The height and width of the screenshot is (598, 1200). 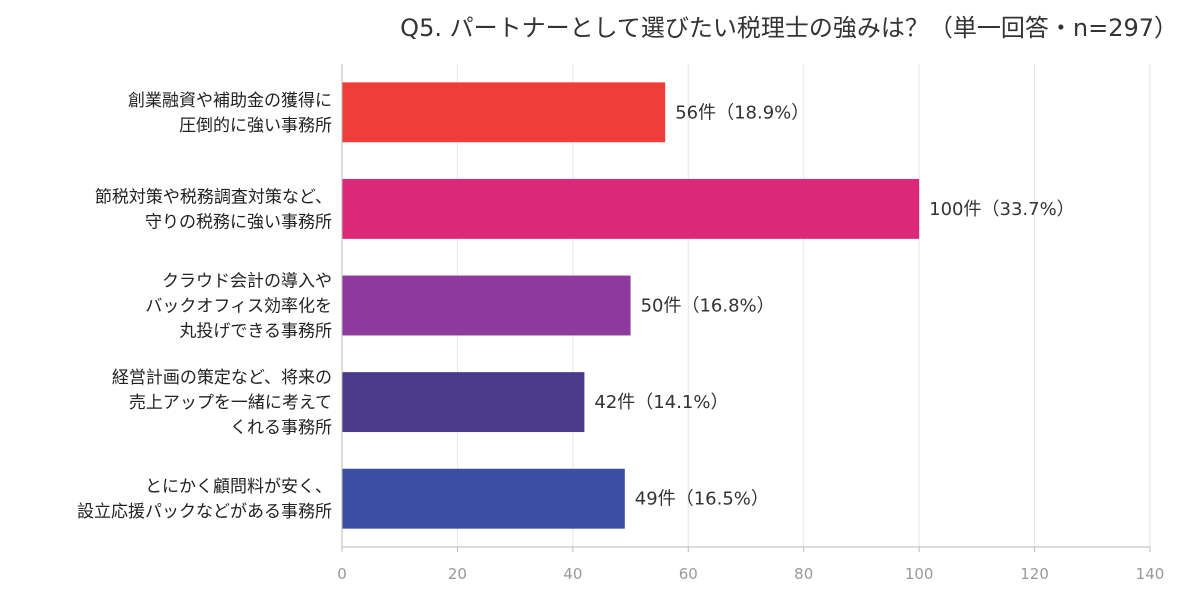 What do you see at coordinates (742, 112) in the screenshot?
I see `data-label: 56件（18.9%）` at bounding box center [742, 112].